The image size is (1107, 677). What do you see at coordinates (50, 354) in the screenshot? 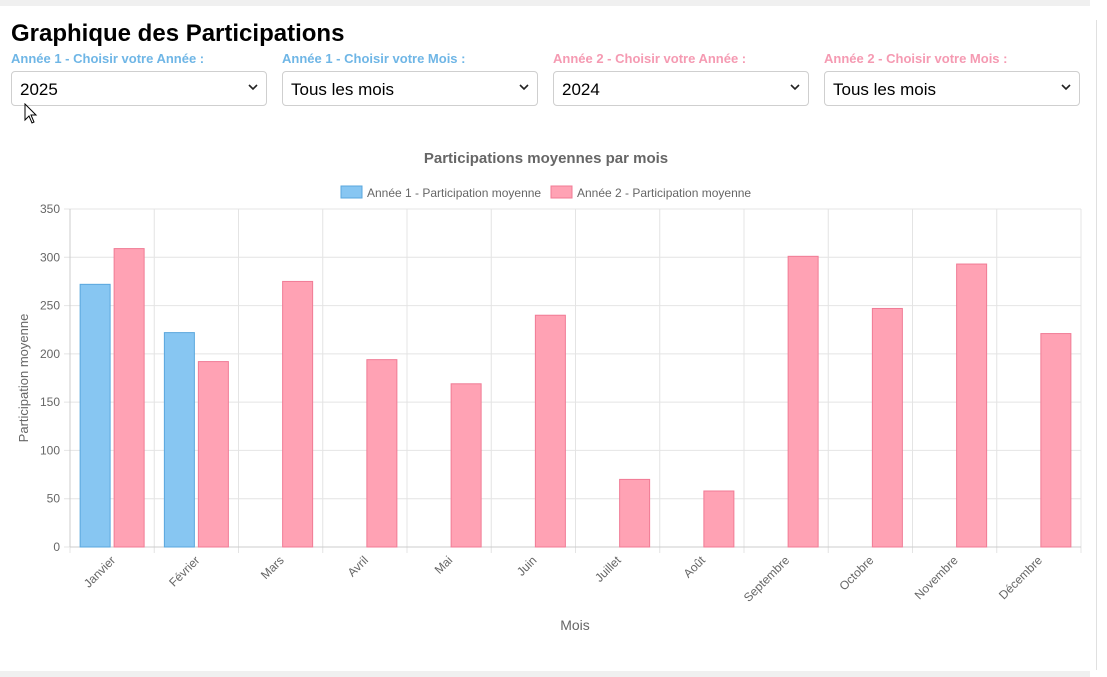
I see `y-tick-label: 200` at bounding box center [50, 354].